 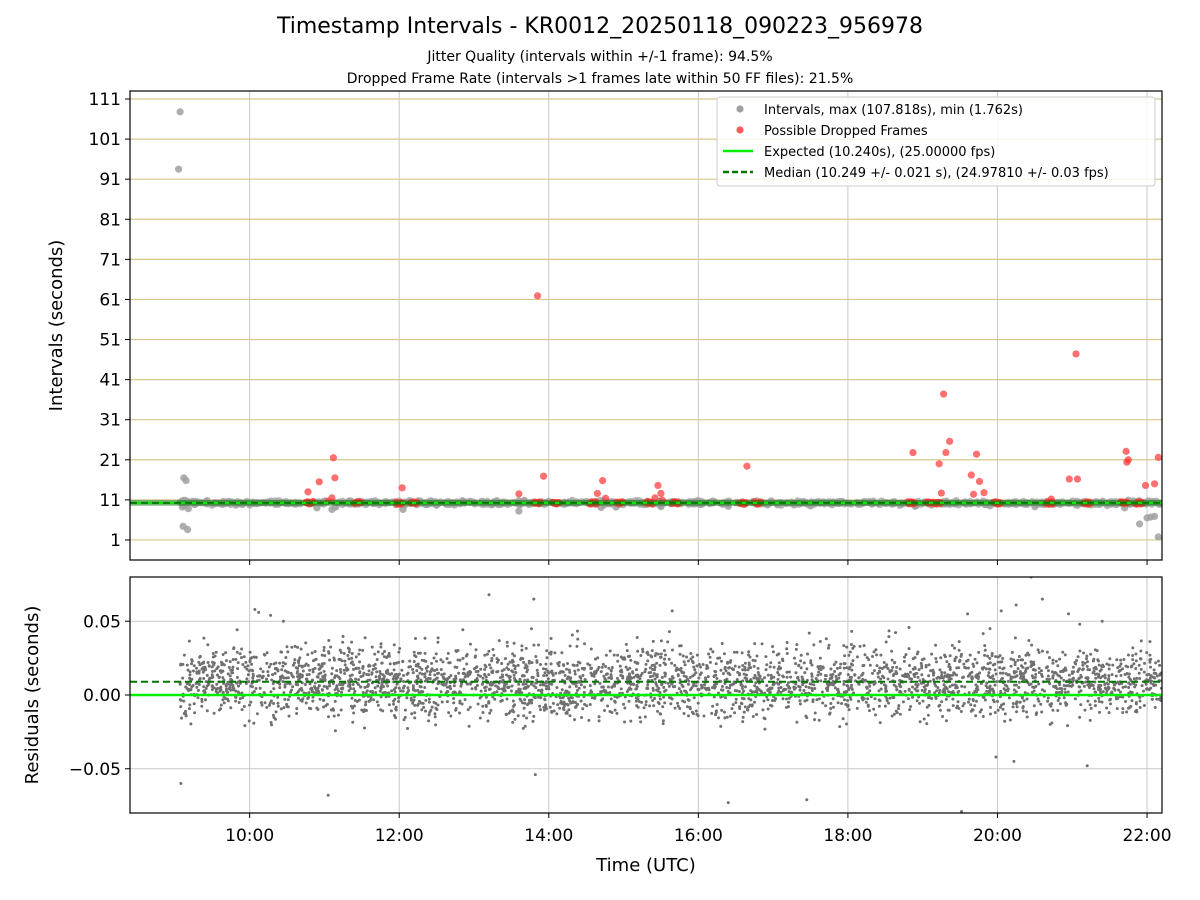 What do you see at coordinates (1145, 485) in the screenshot?
I see `dropped-frame-point` at bounding box center [1145, 485].